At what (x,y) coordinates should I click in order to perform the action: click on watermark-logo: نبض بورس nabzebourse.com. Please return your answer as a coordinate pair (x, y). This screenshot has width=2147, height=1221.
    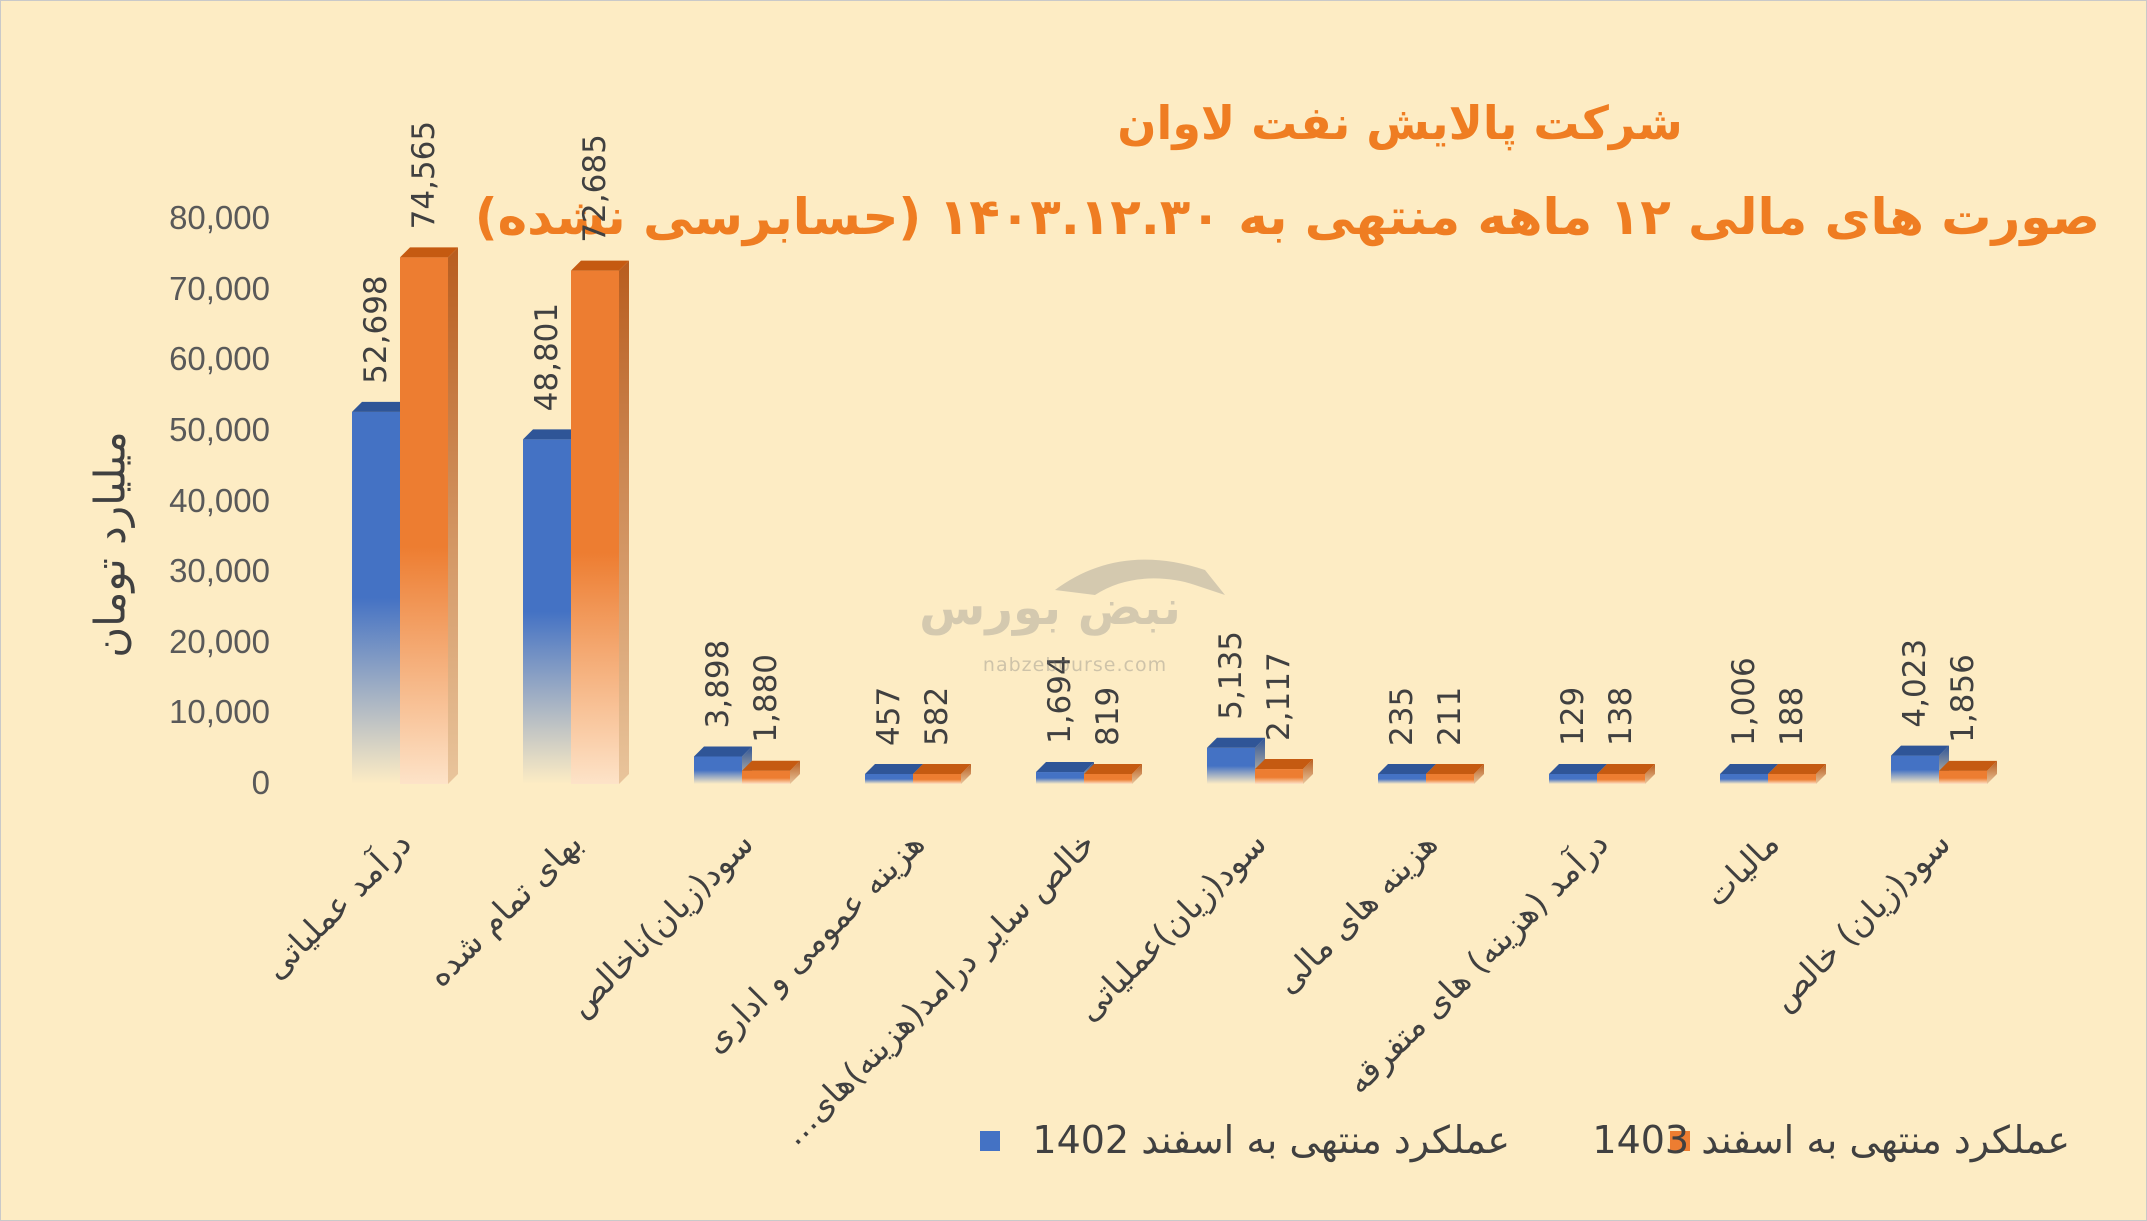
    Looking at the image, I should click on (1075, 615).